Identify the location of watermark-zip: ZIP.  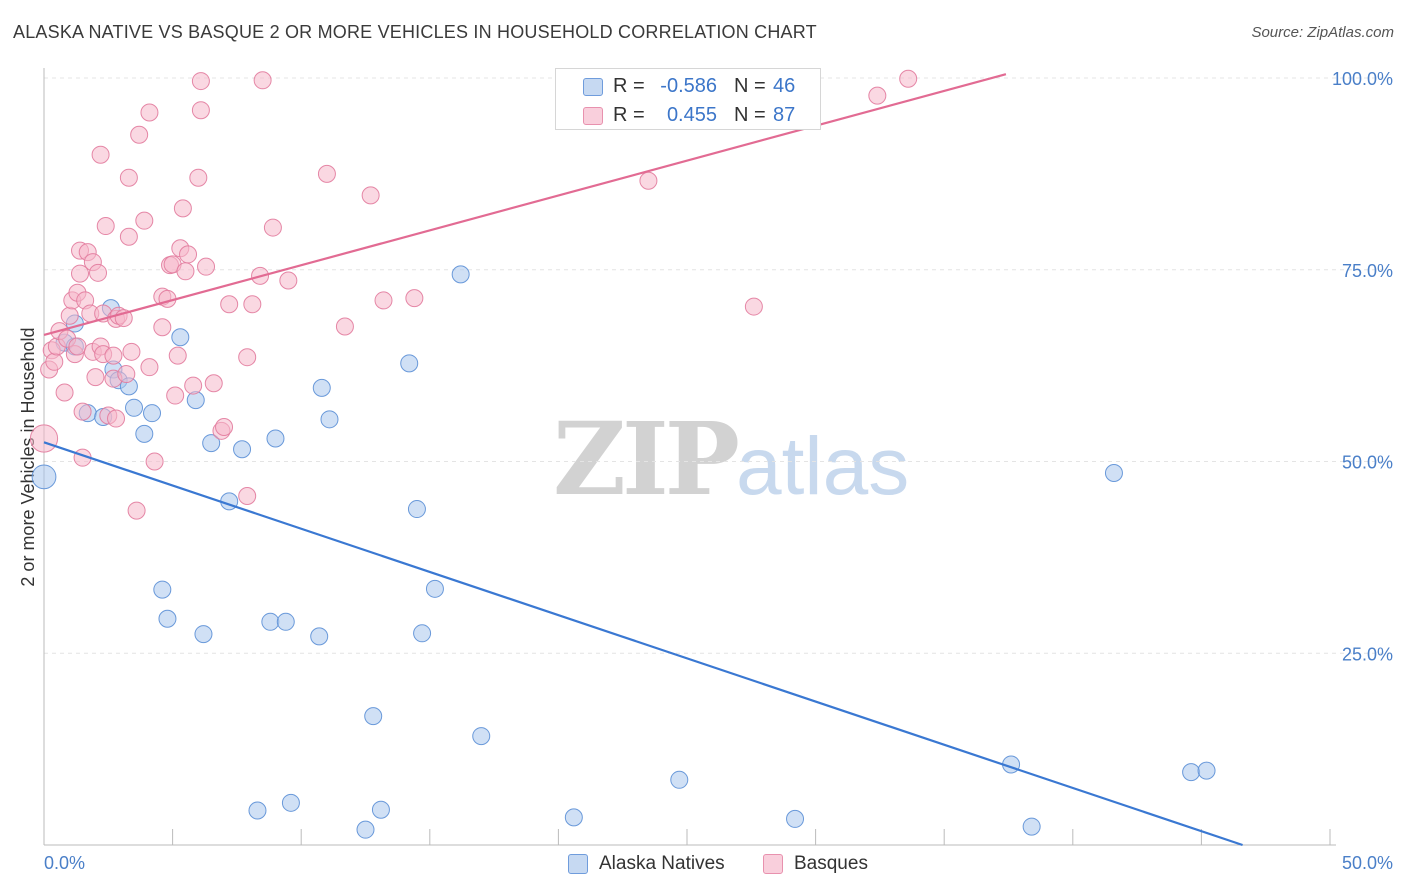
(646, 459).